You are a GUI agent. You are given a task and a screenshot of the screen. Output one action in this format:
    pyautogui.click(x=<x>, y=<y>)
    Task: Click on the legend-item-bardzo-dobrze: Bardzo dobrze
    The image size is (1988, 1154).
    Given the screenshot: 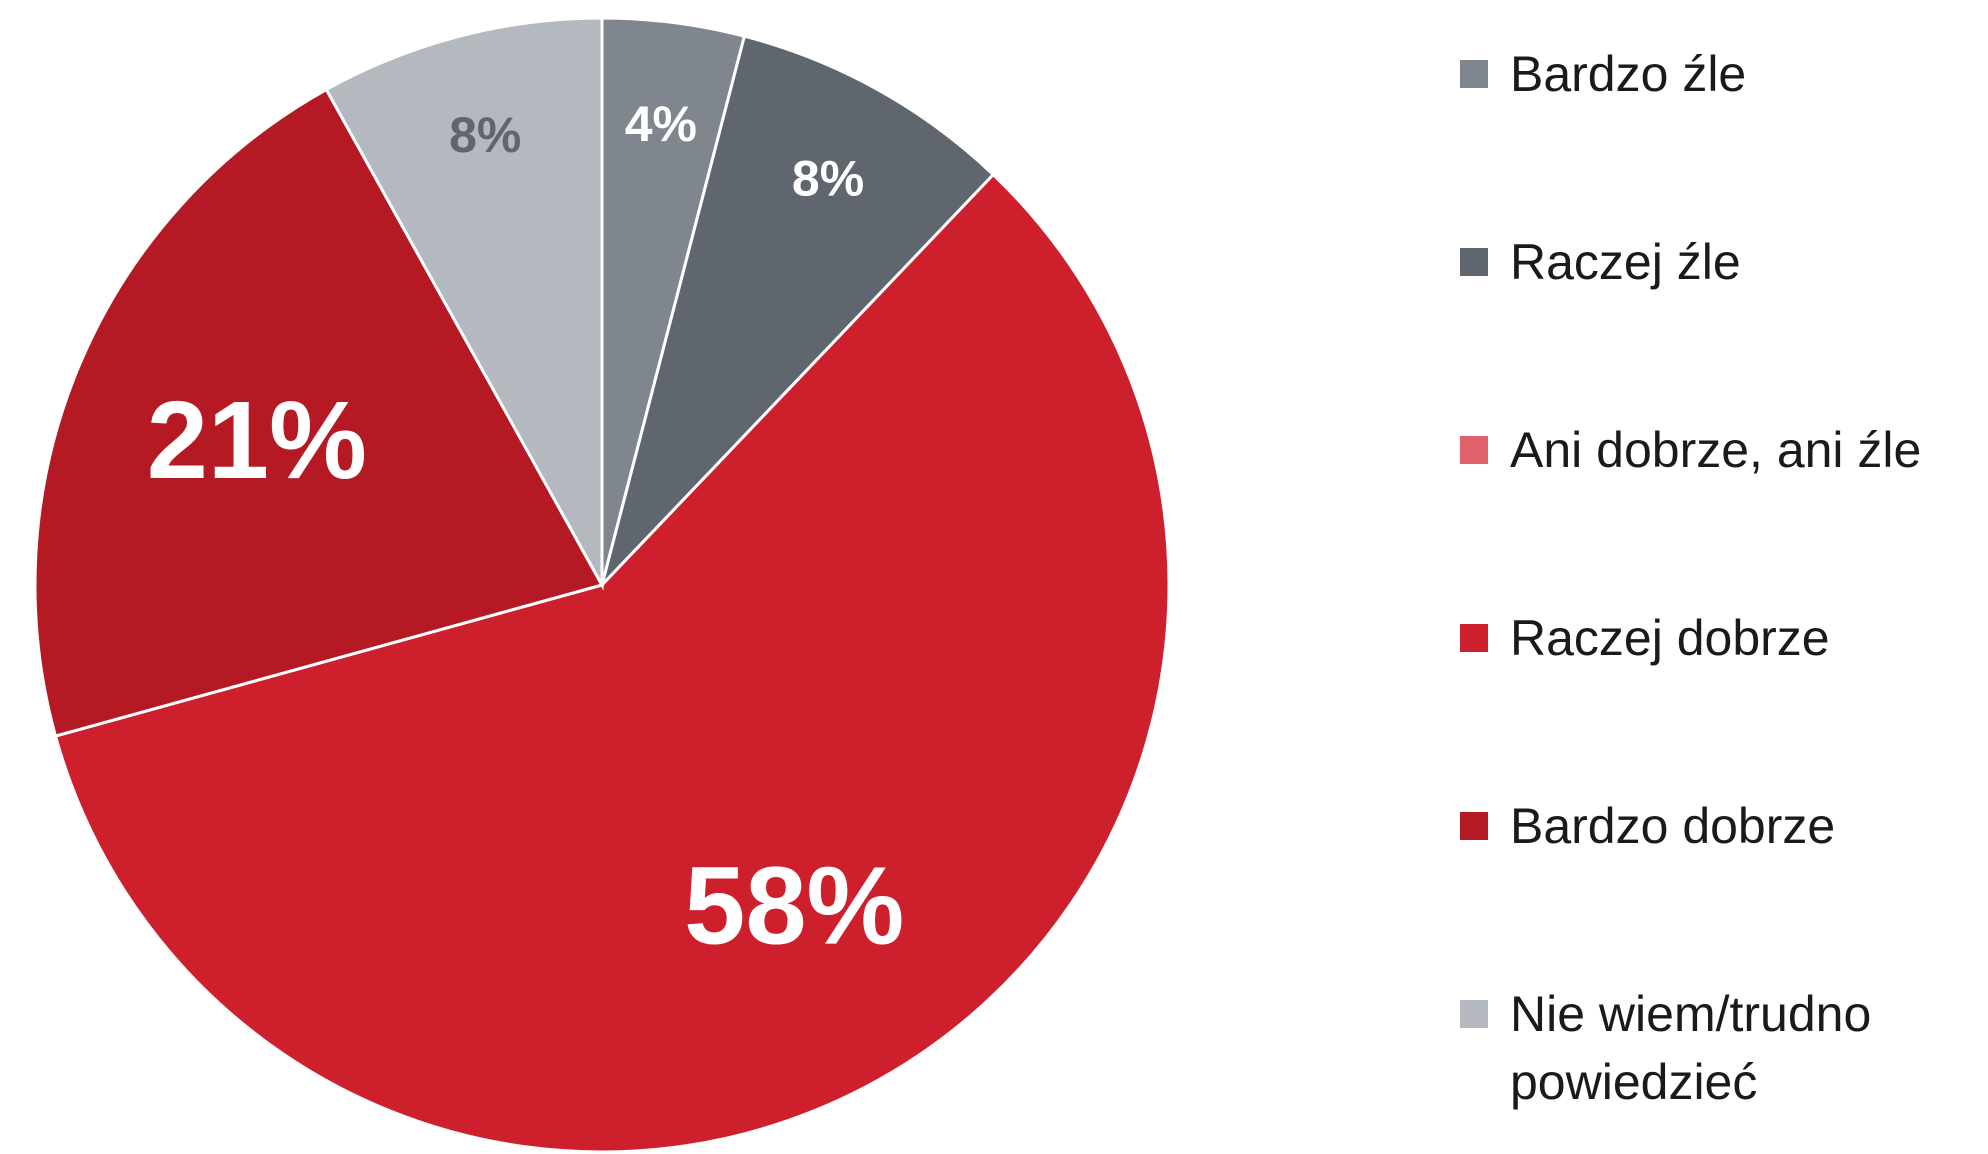 What is the action you would take?
    pyautogui.click(x=1715, y=826)
    